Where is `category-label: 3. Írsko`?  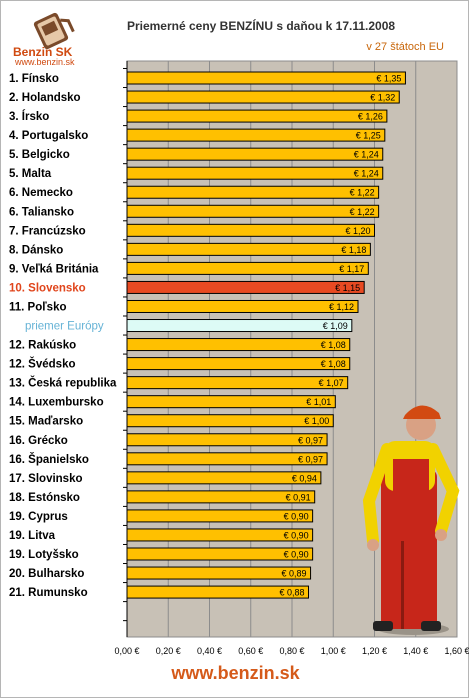
category-label: 3. Írsko is located at coordinates (29, 116).